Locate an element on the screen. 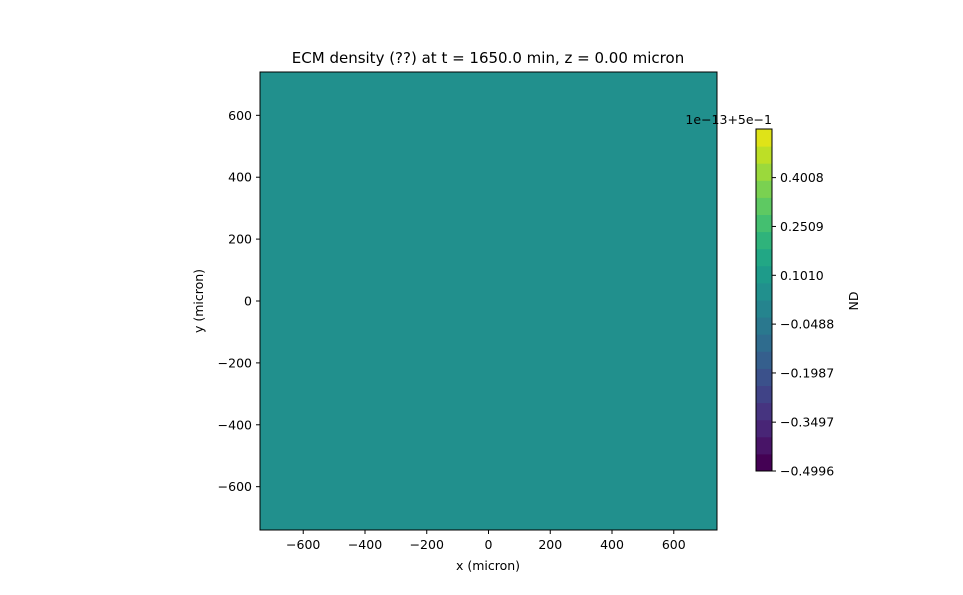  x-tick-label: 200 is located at coordinates (550, 544).